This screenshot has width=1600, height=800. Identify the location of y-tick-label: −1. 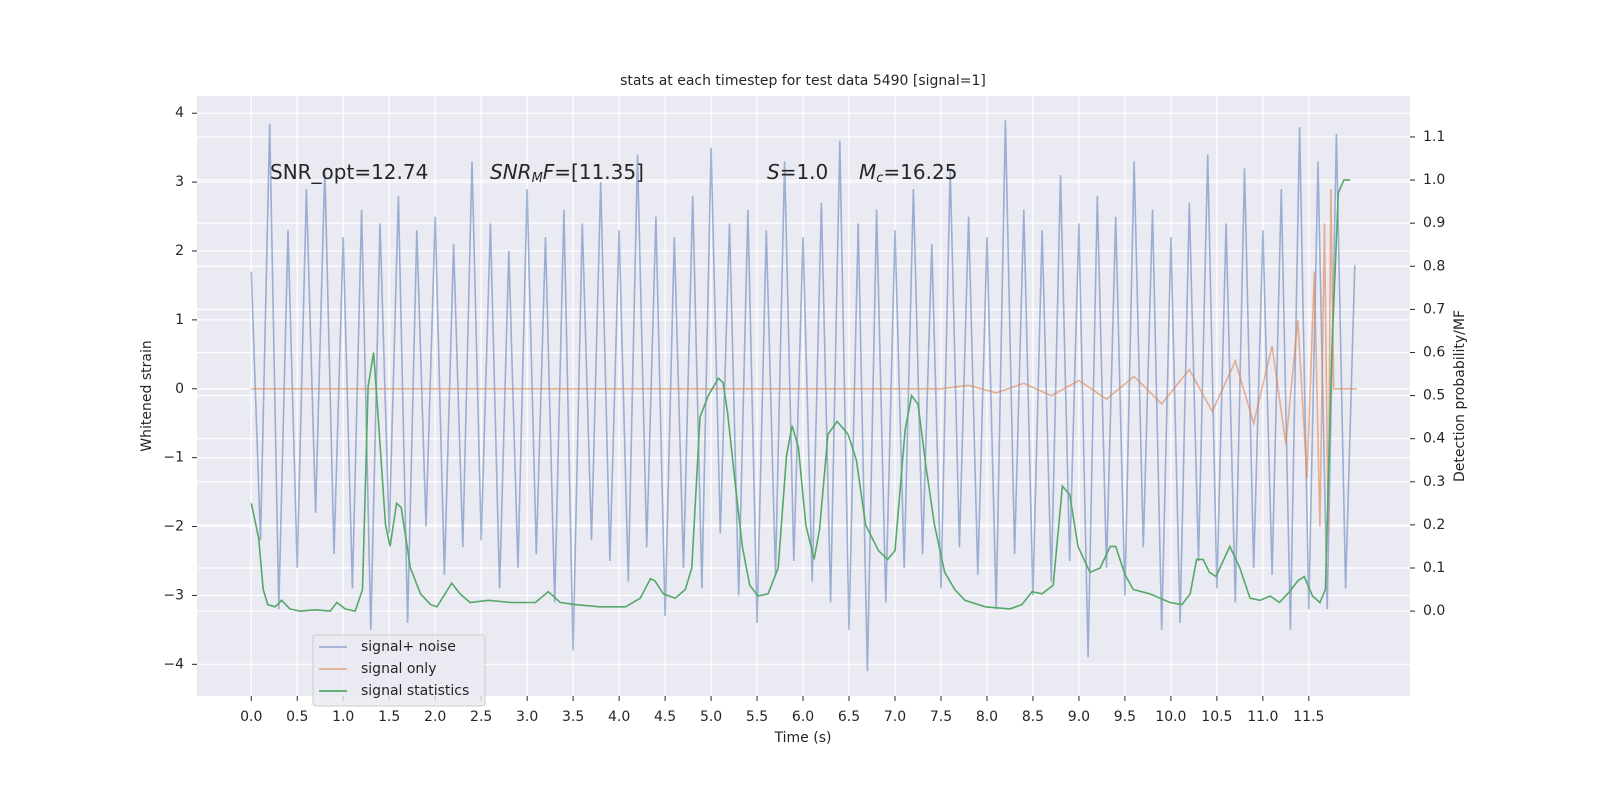
(173, 458).